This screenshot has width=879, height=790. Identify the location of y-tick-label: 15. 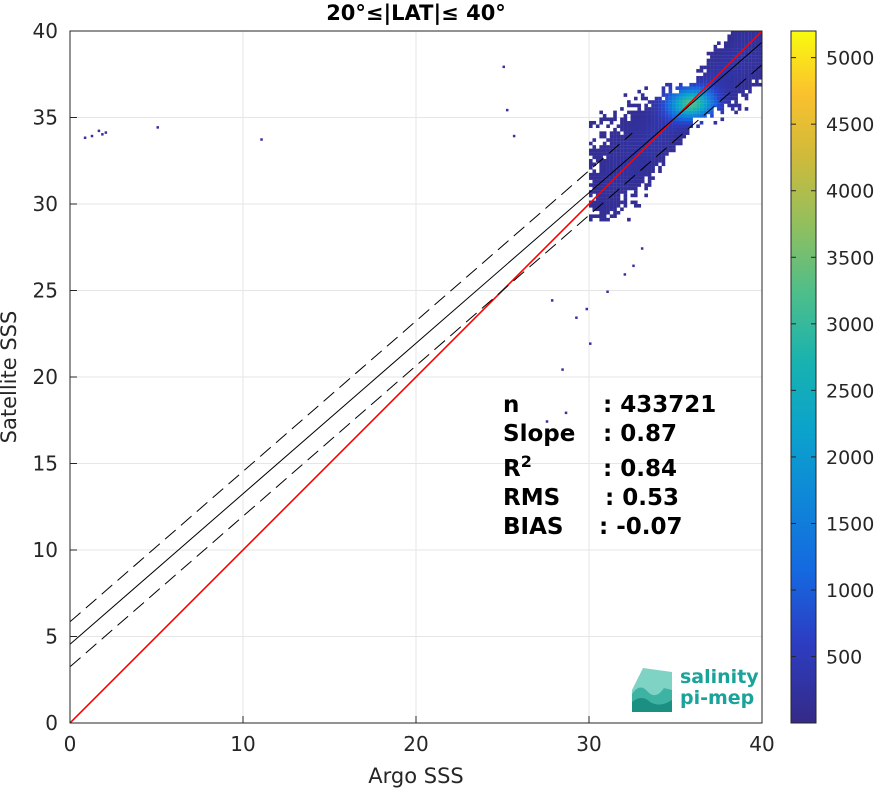
(45, 464).